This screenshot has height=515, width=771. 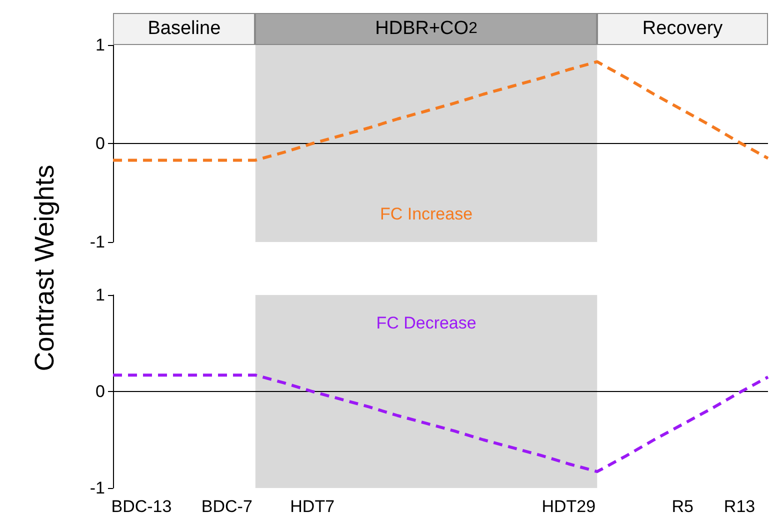 What do you see at coordinates (226, 506) in the screenshot?
I see `x-tick-label: BDC-7` at bounding box center [226, 506].